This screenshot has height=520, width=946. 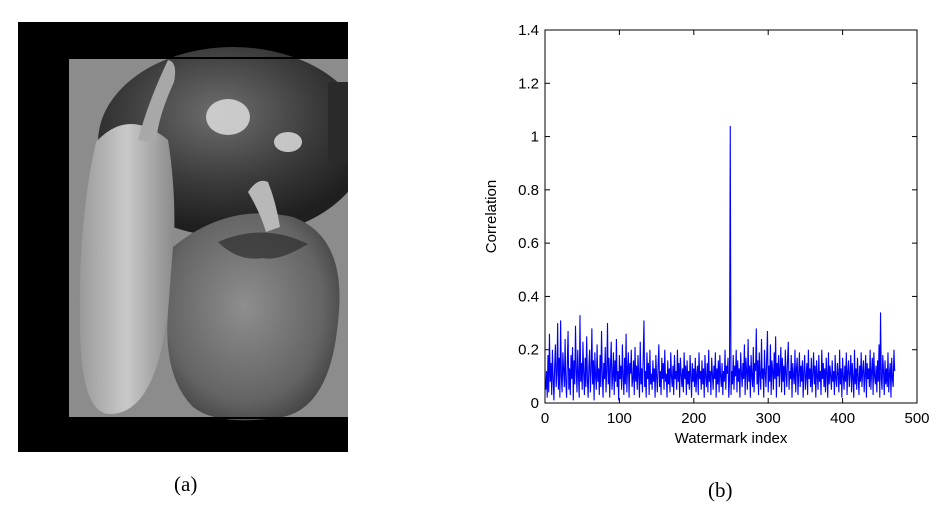 What do you see at coordinates (528, 30) in the screenshot?
I see `y-tick-label: 1.4` at bounding box center [528, 30].